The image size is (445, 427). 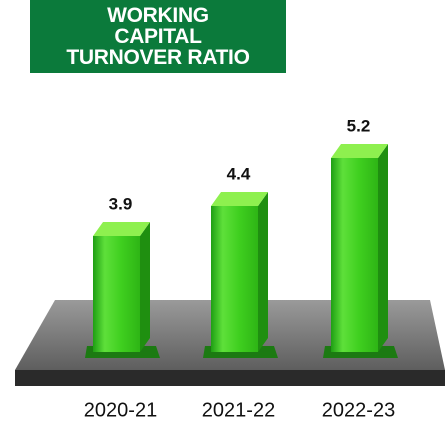 I want to click on chart-title: WORKING CAPITAL TURNOVER RATIO, so click(x=158, y=36).